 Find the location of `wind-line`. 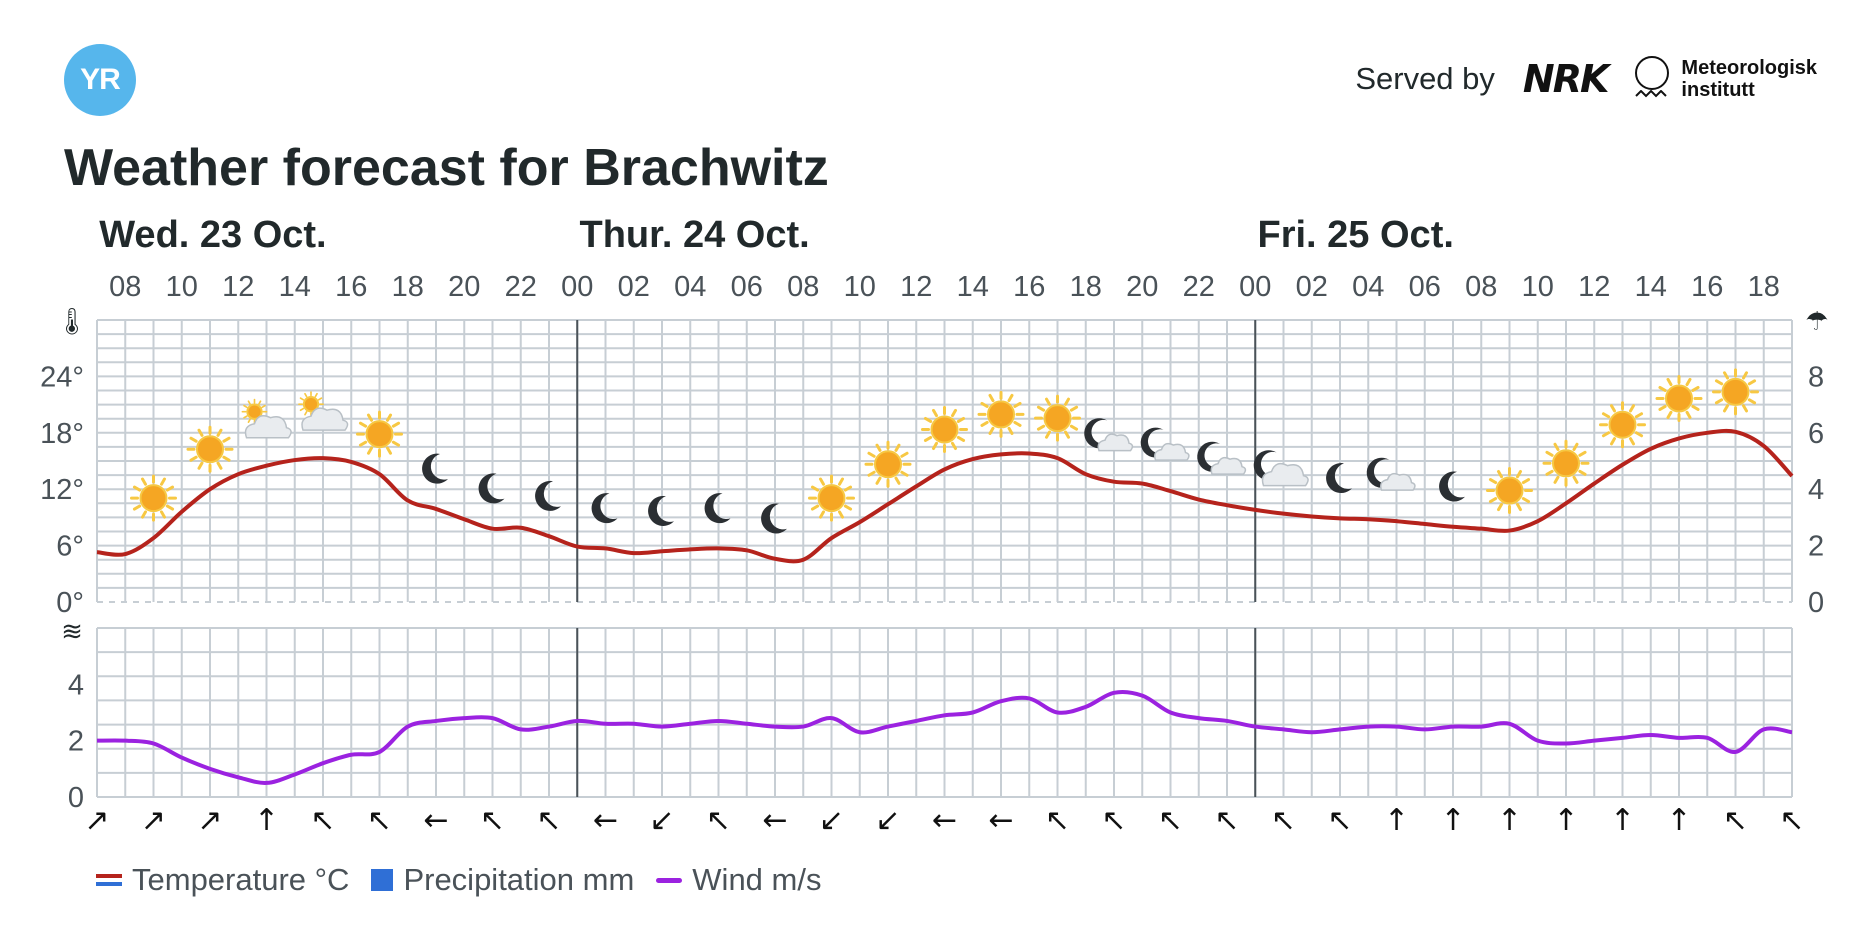

wind-line is located at coordinates (944, 737).